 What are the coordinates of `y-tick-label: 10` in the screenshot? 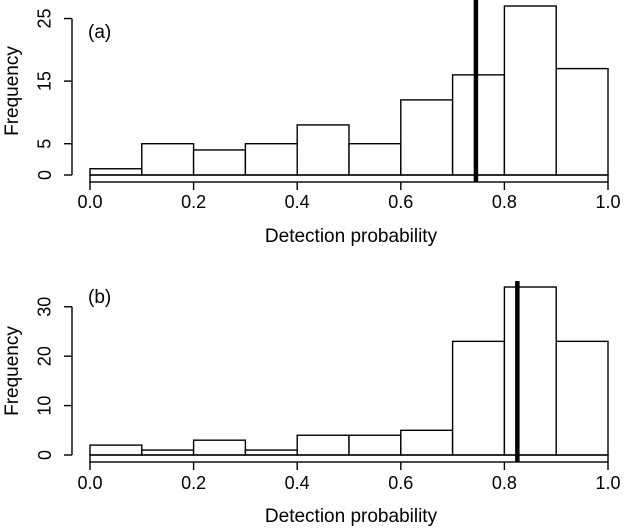 It's located at (45, 406).